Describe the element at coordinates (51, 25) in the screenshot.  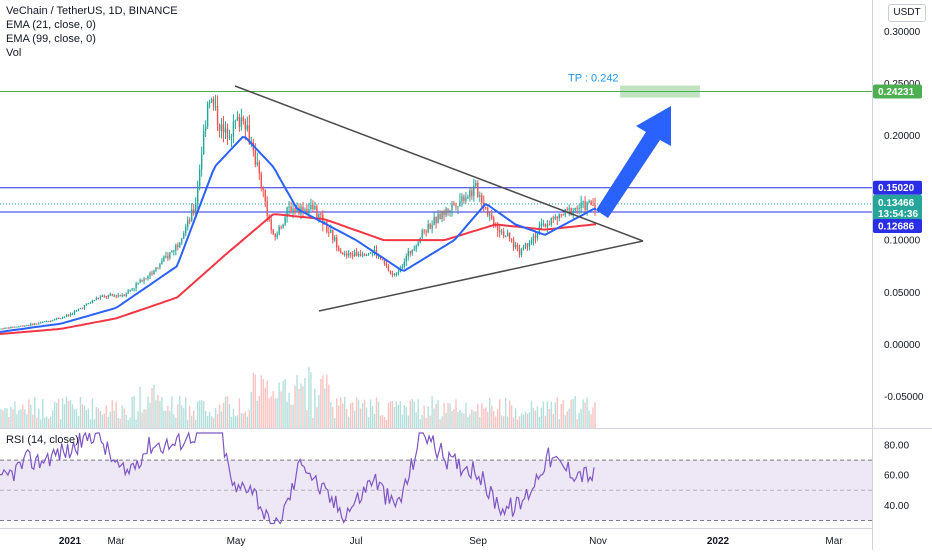
I see `indicator-ema21: EMA (21, close, 0)` at that location.